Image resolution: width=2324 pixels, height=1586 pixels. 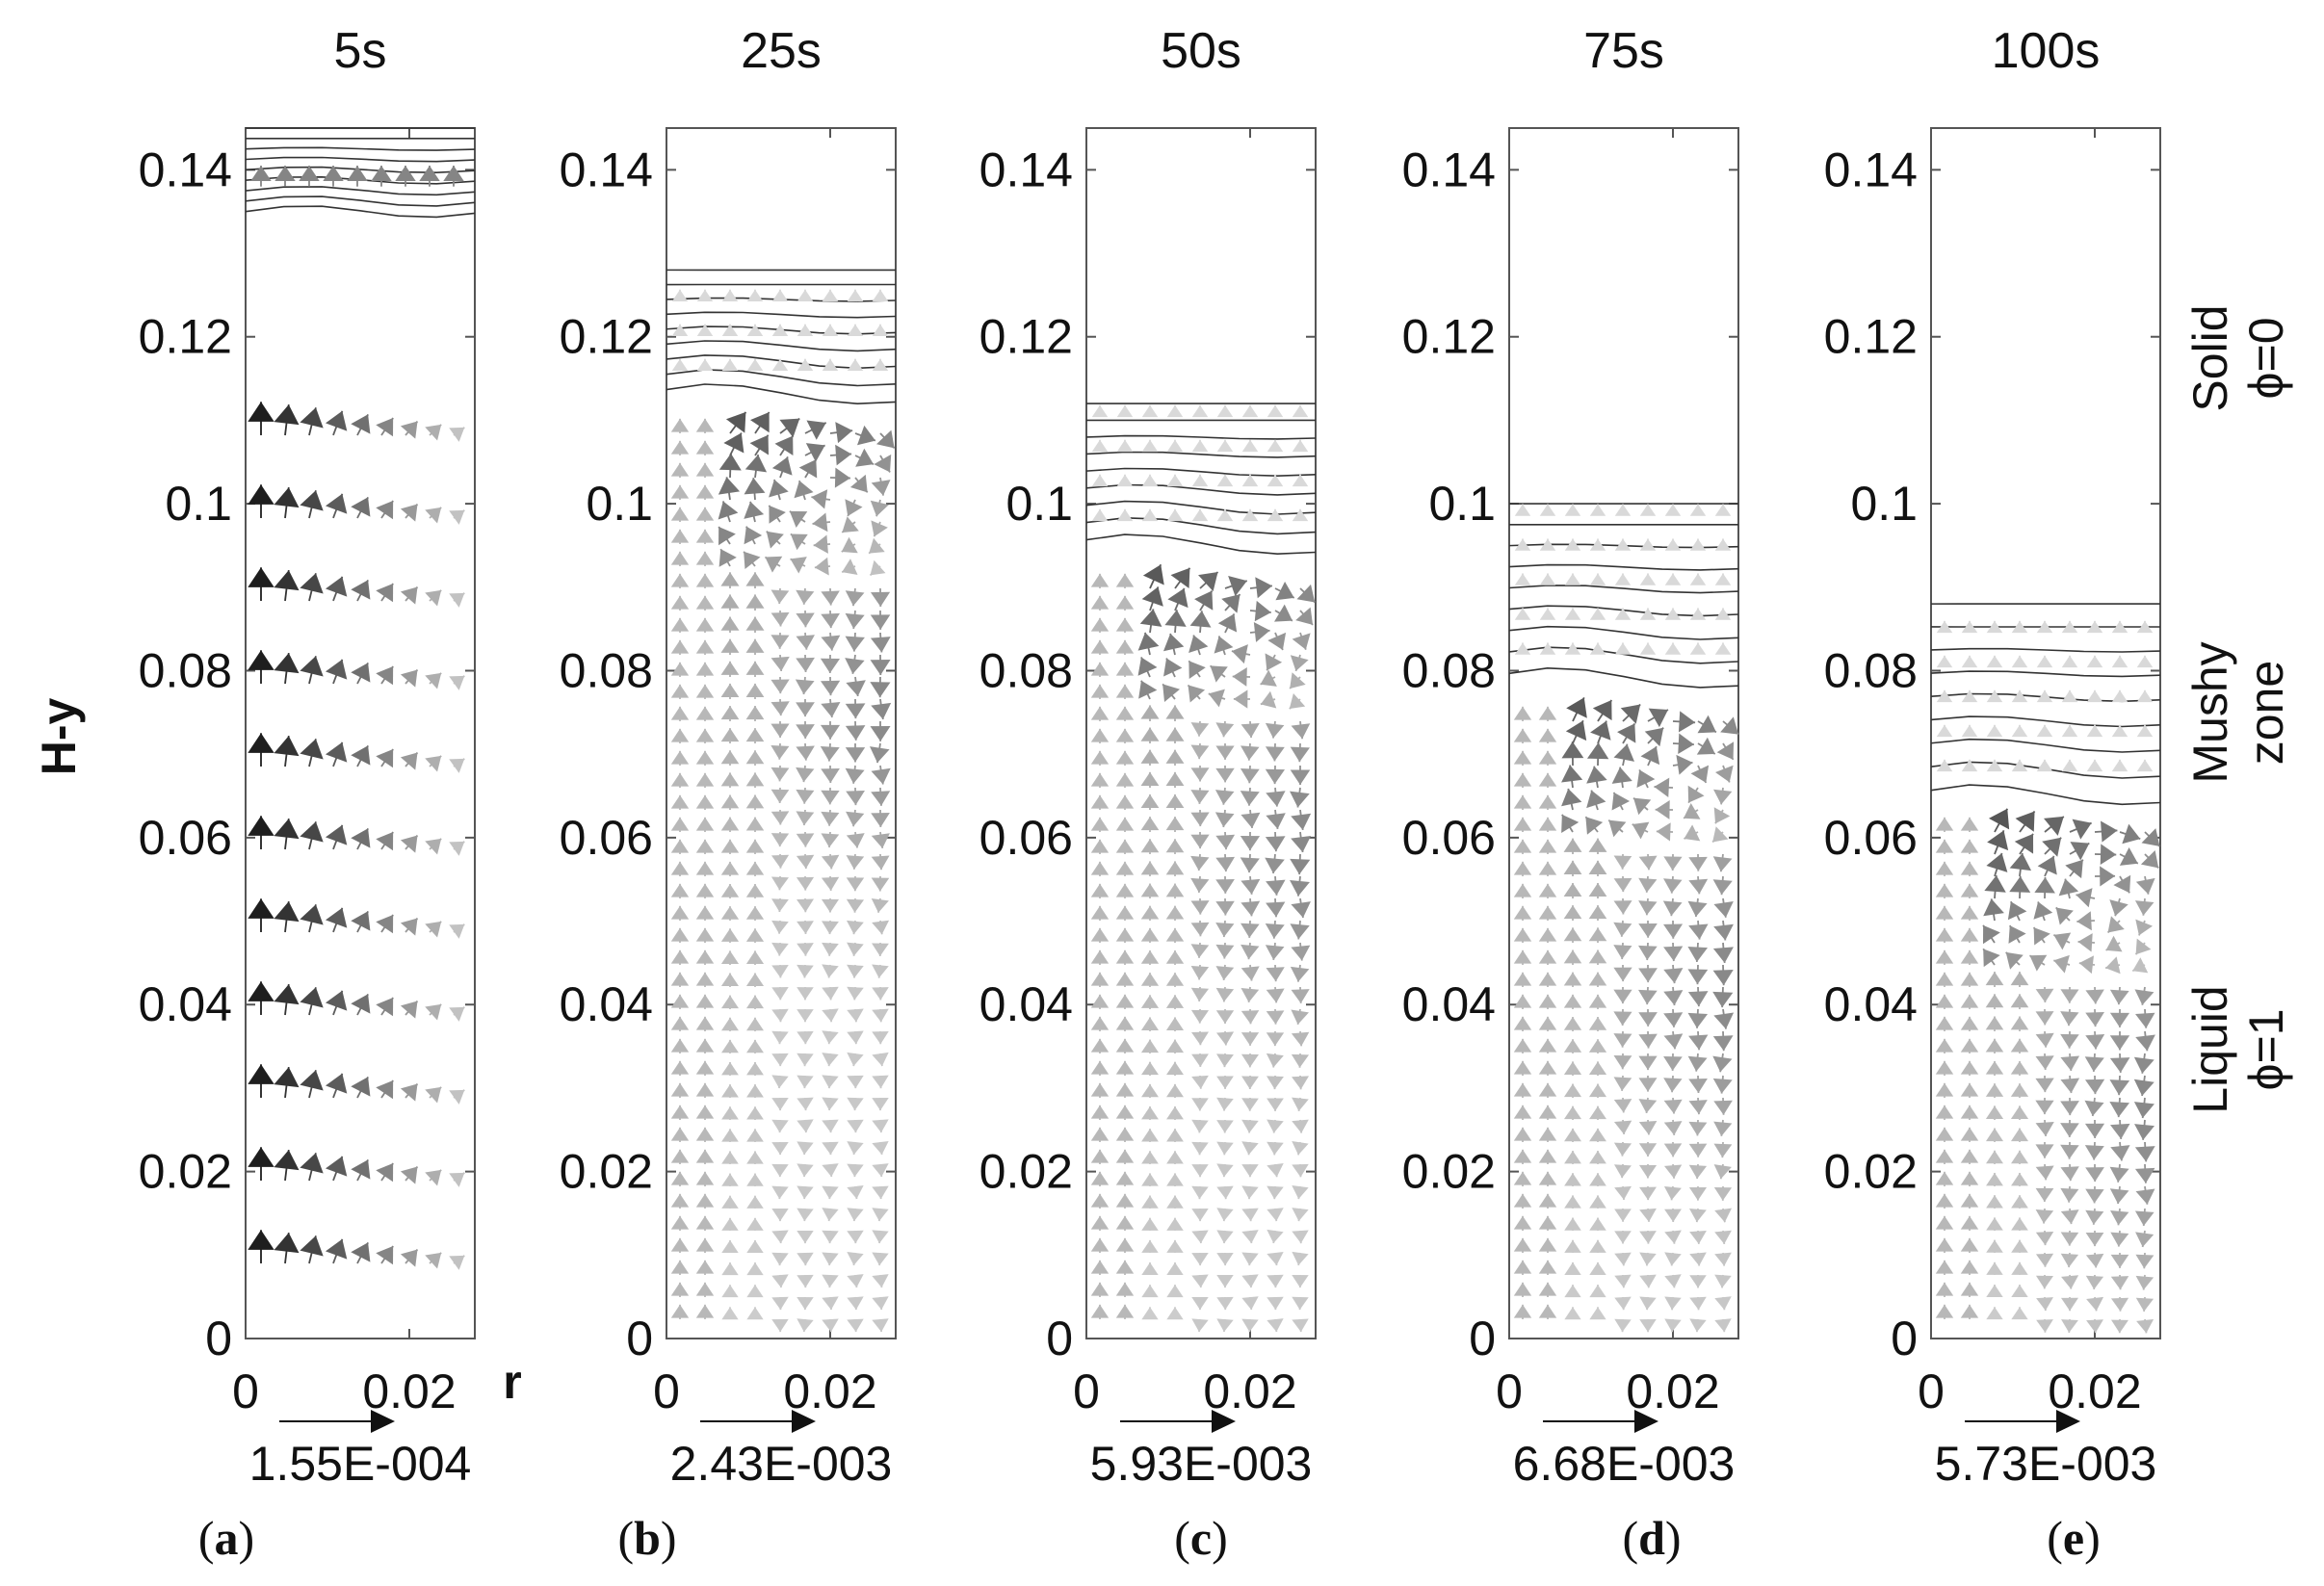 I want to click on plot-frame, so click(x=2046, y=733).